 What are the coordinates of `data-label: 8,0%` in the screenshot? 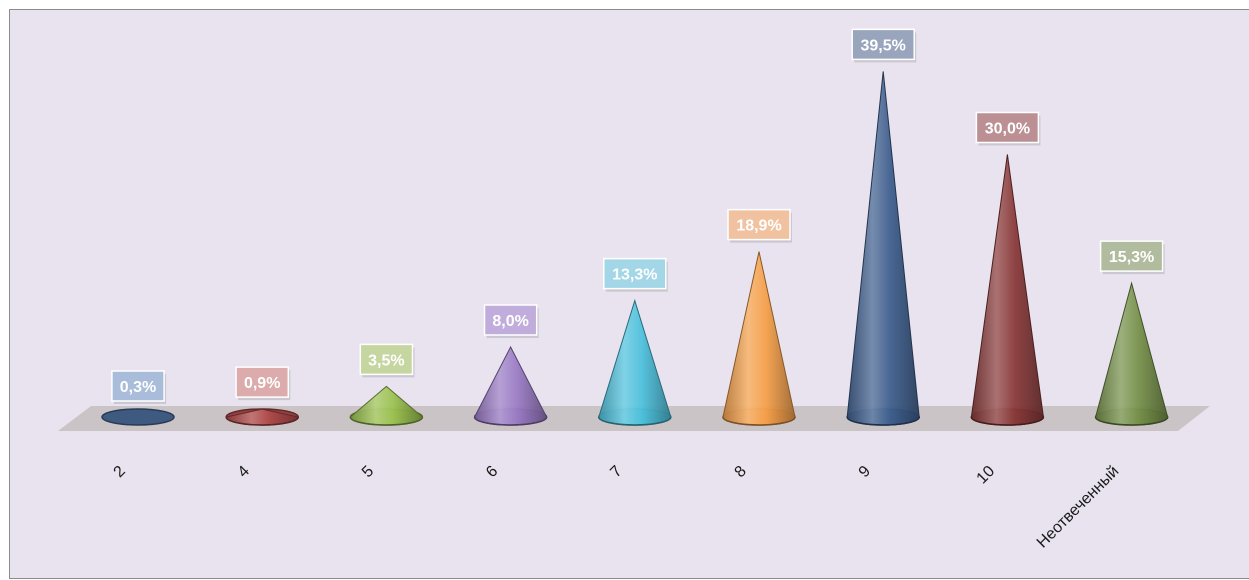 It's located at (511, 321).